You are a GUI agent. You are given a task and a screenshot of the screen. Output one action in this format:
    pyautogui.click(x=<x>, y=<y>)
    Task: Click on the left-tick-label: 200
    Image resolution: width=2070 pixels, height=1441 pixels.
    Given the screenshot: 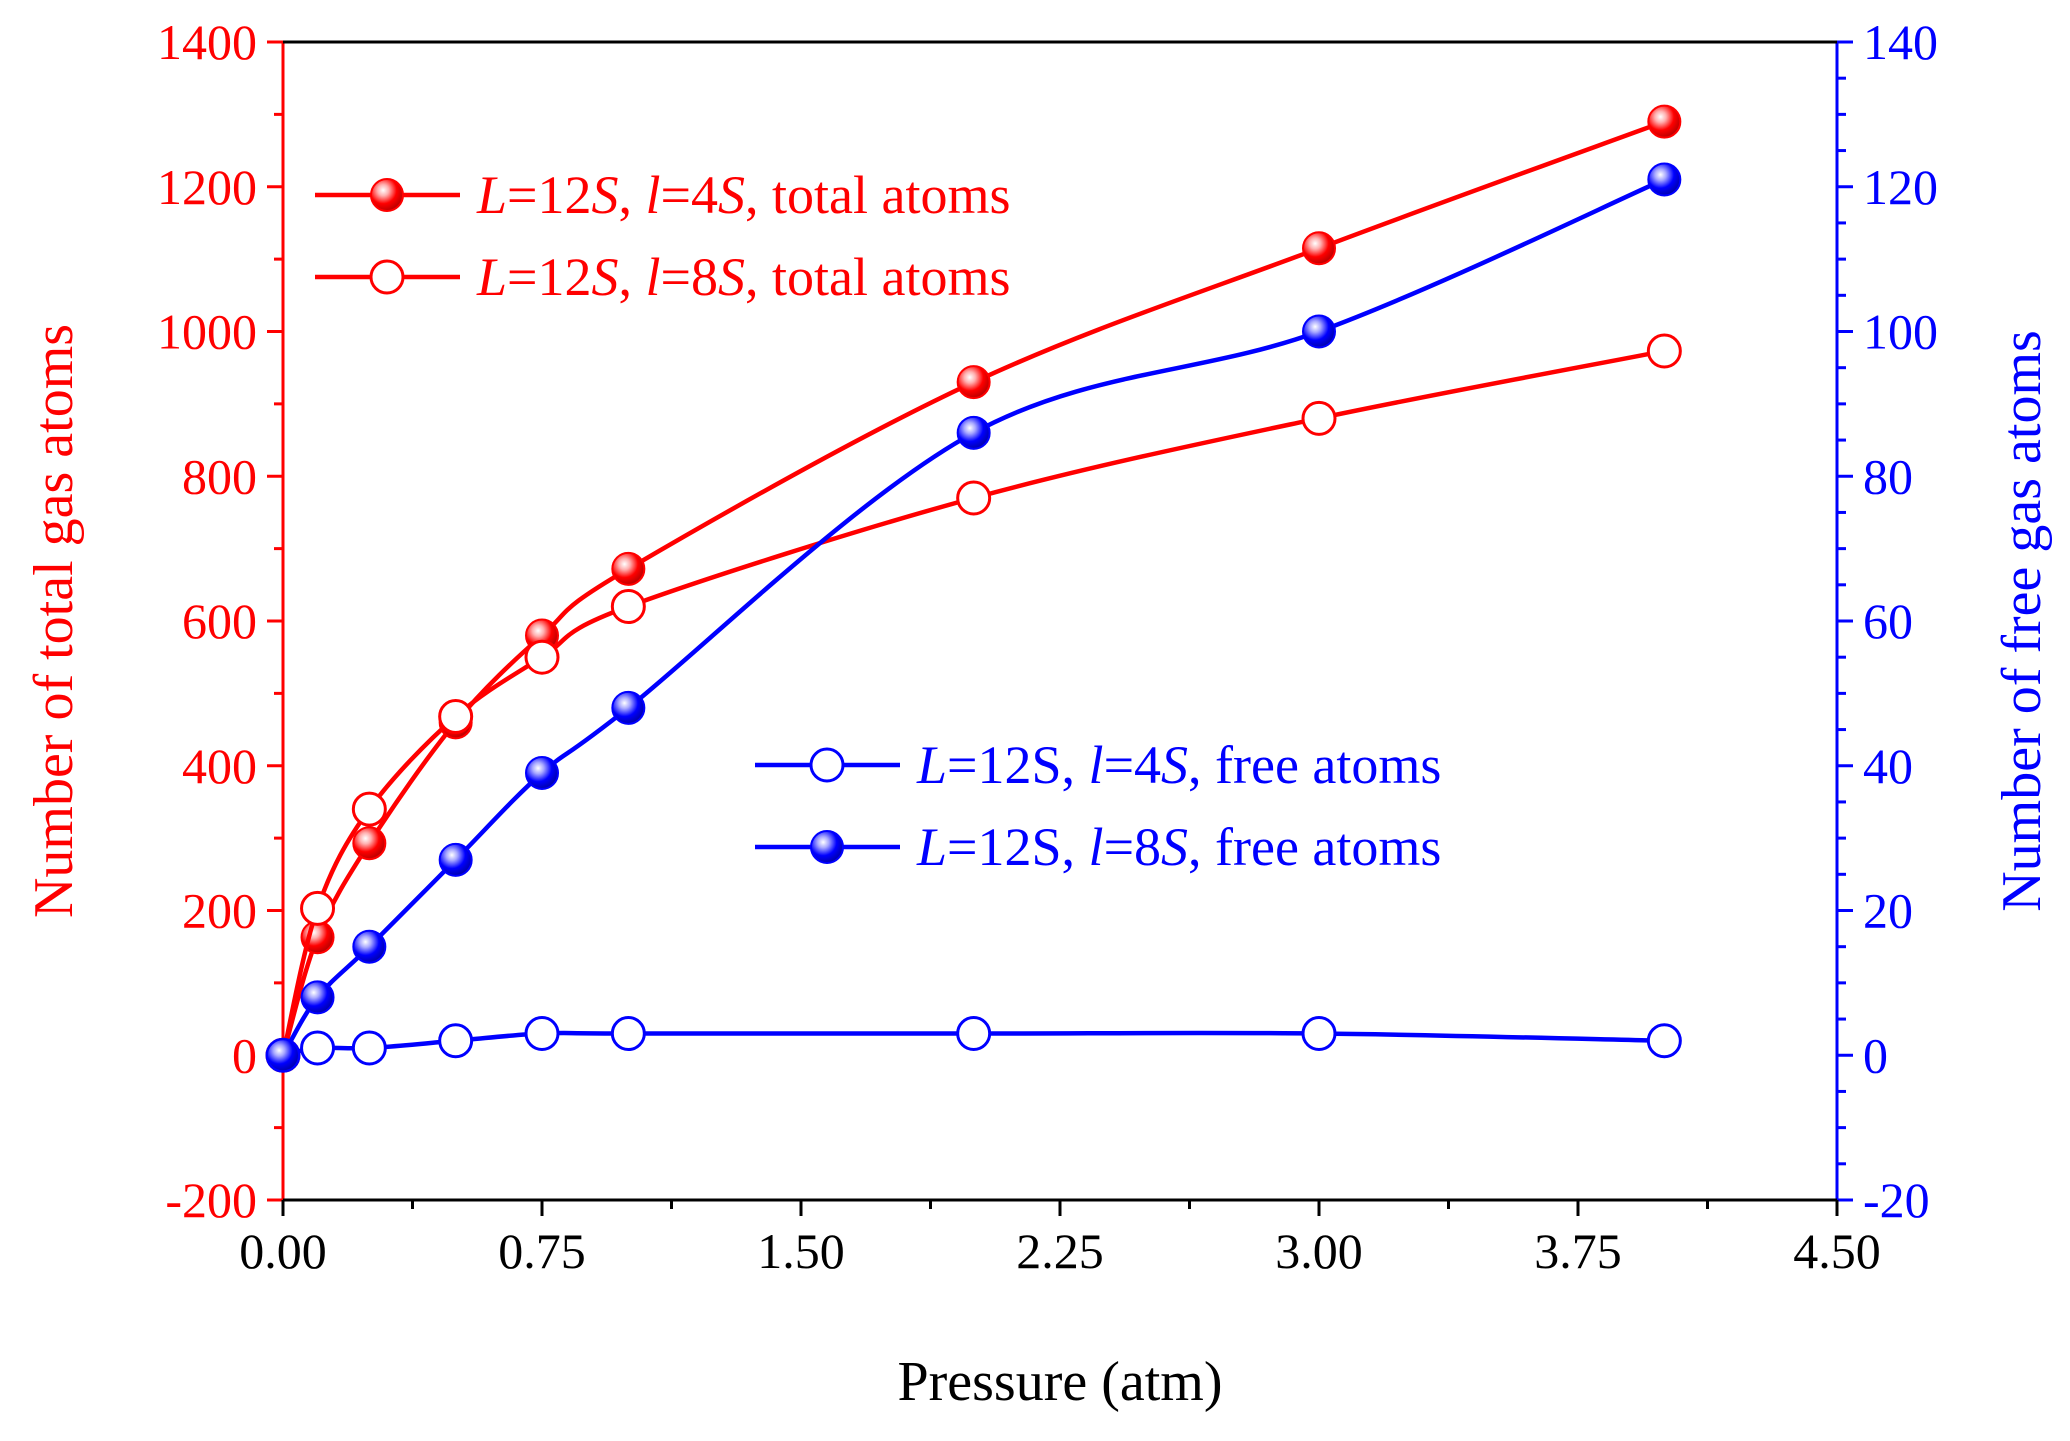 What is the action you would take?
    pyautogui.click(x=219, y=911)
    